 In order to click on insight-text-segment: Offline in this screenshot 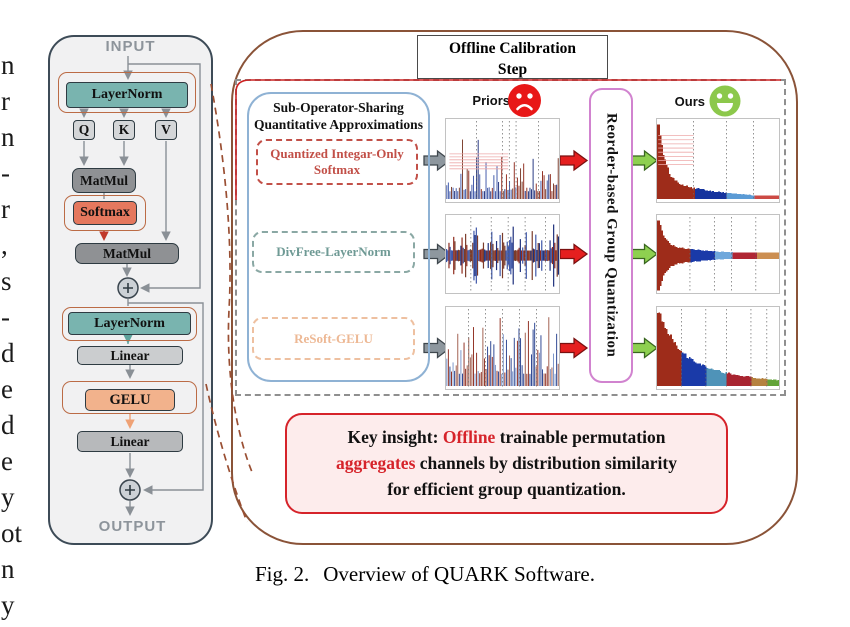, I will do `click(469, 437)`.